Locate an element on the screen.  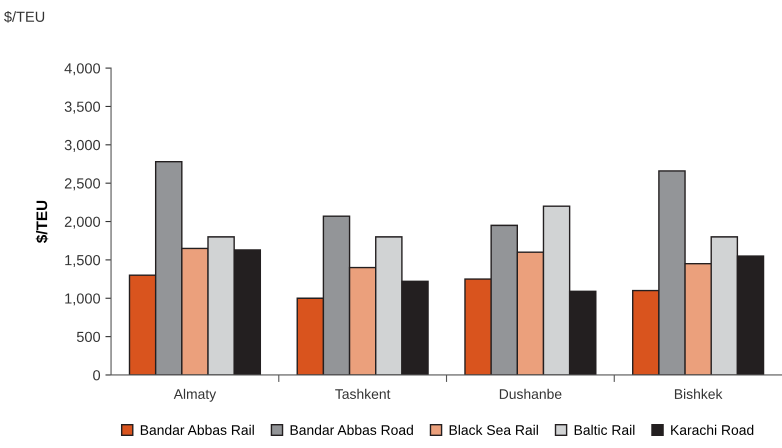
x-tick-label: Almaty is located at coordinates (195, 395).